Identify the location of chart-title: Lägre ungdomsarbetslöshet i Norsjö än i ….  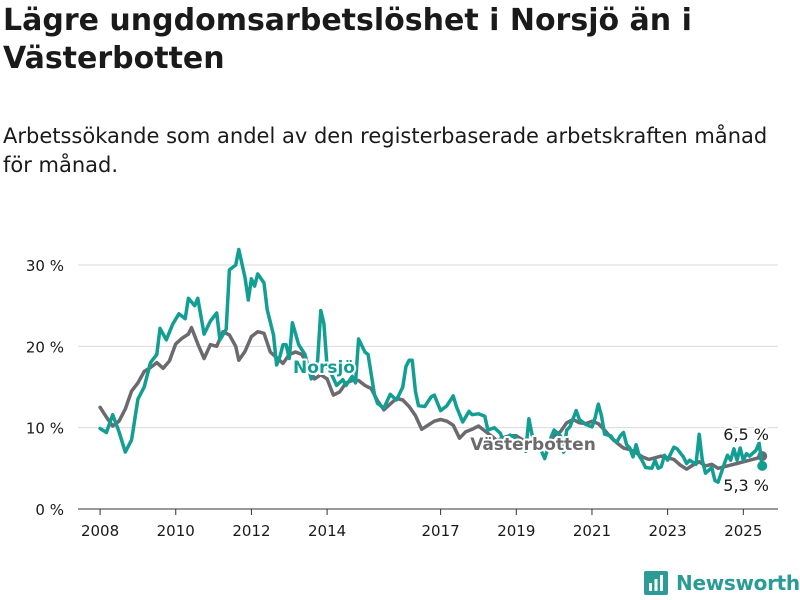
(347, 39).